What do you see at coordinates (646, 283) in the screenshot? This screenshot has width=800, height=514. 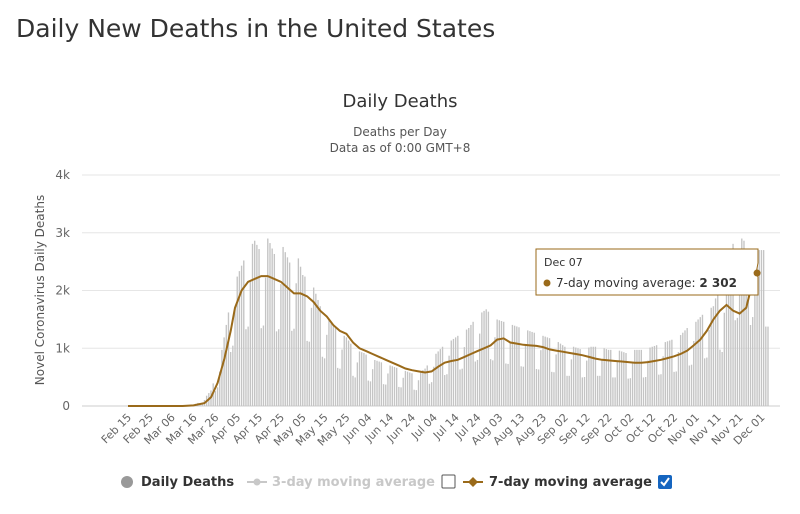 I see `tooltip-label: 7-day moving average: 2 302` at bounding box center [646, 283].